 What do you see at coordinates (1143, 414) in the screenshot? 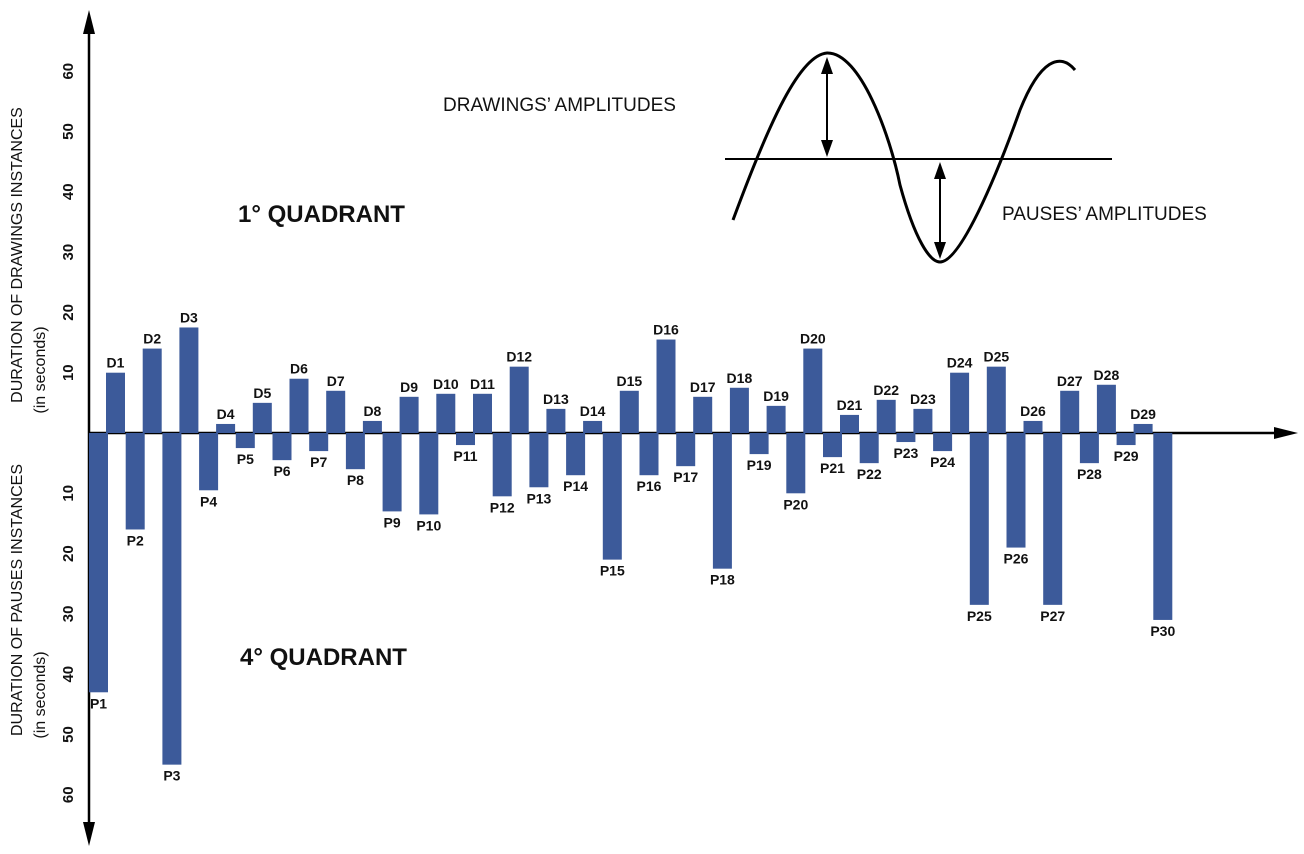
I see `drawing-bar-label-d29: D29` at bounding box center [1143, 414].